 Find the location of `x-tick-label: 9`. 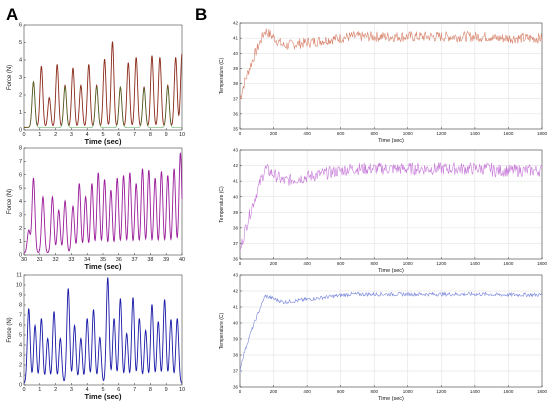

x-tick-label: 9 is located at coordinates (166, 135).